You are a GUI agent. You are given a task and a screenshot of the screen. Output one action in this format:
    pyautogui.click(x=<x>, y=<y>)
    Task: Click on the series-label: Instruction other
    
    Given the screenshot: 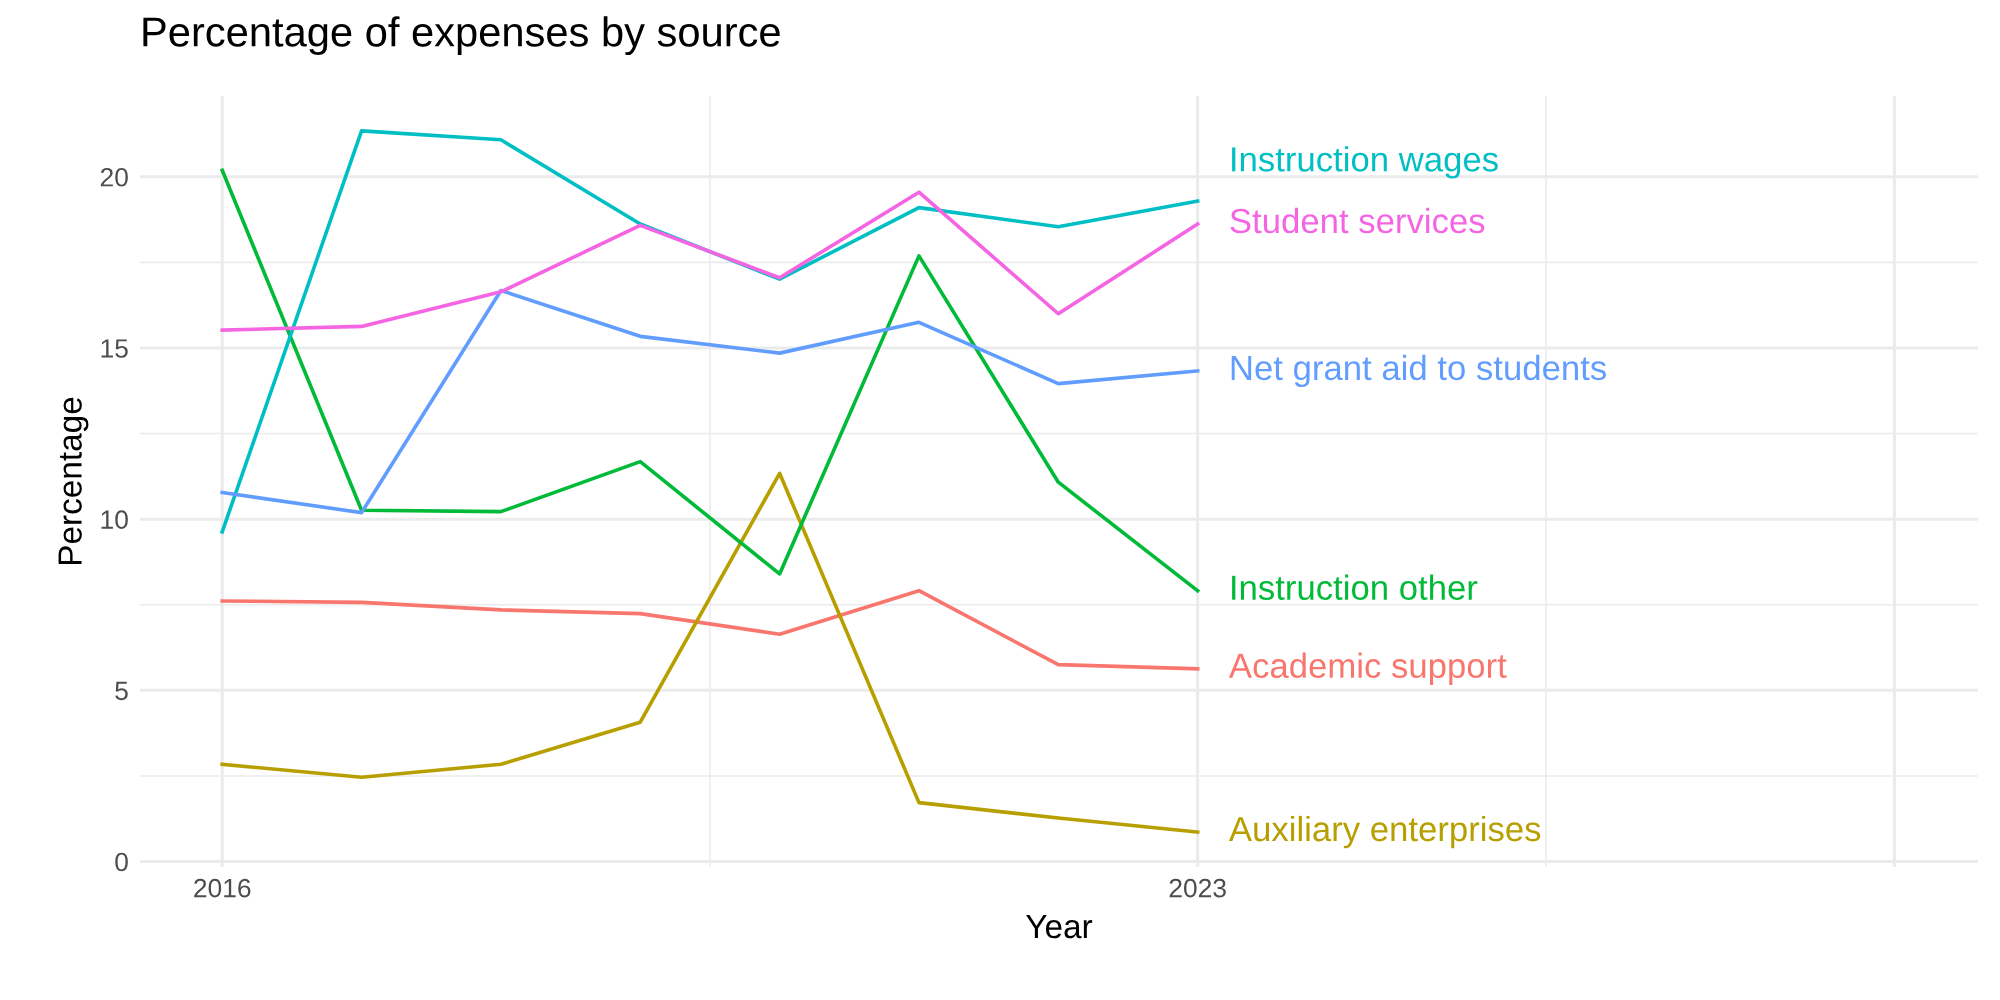 What is the action you would take?
    pyautogui.click(x=1355, y=587)
    